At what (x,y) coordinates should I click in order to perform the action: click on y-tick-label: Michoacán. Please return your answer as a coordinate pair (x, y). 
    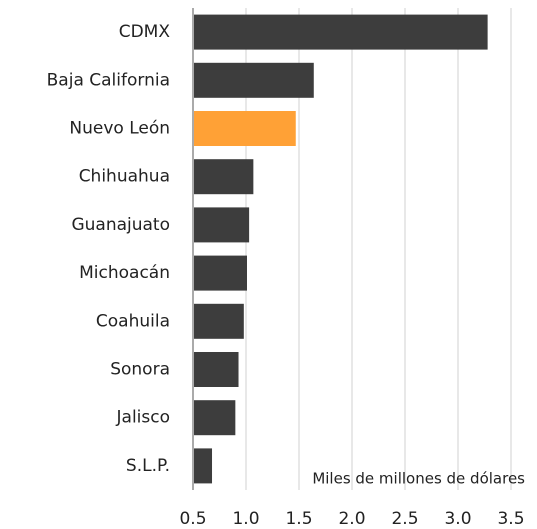
    Looking at the image, I should click on (124, 273).